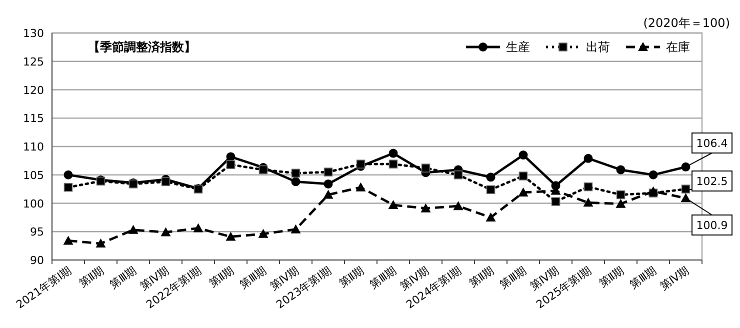  I want to click on data-label: 100.9, so click(712, 225).